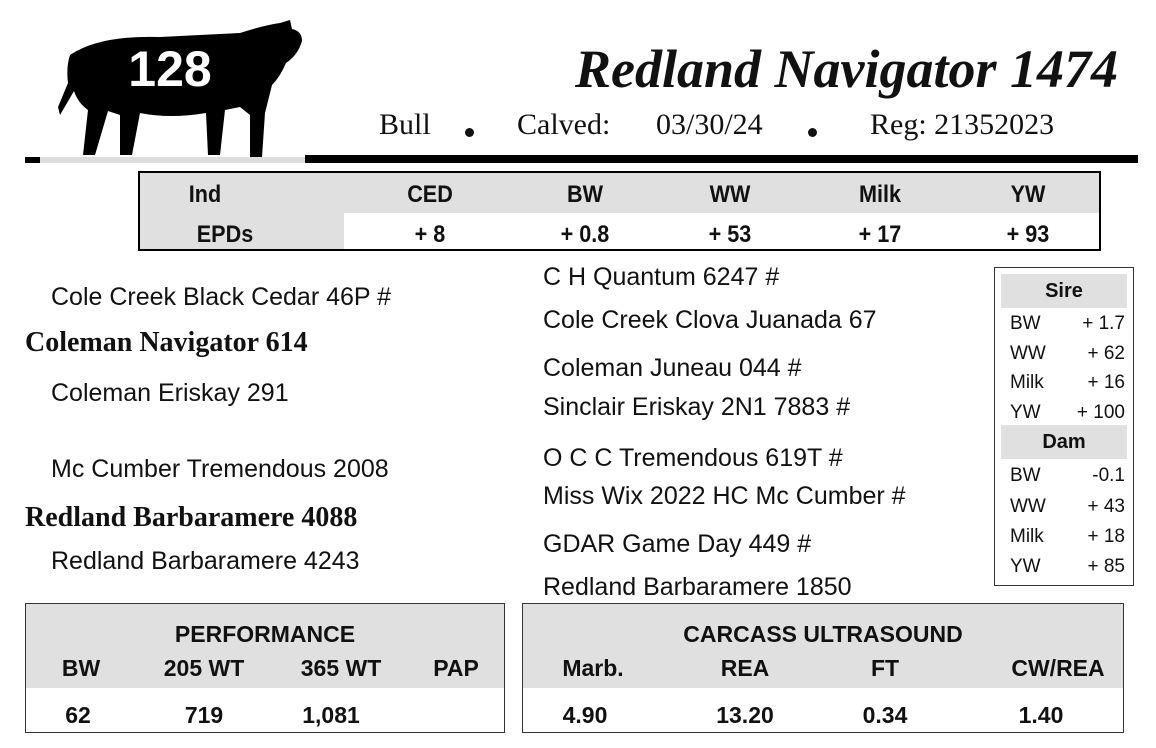 The image size is (1156, 748). What do you see at coordinates (885, 715) in the screenshot?
I see `carcass-value: 0.34` at bounding box center [885, 715].